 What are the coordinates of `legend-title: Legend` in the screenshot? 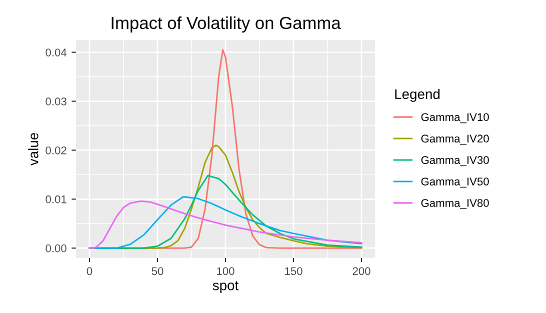 It's located at (417, 95).